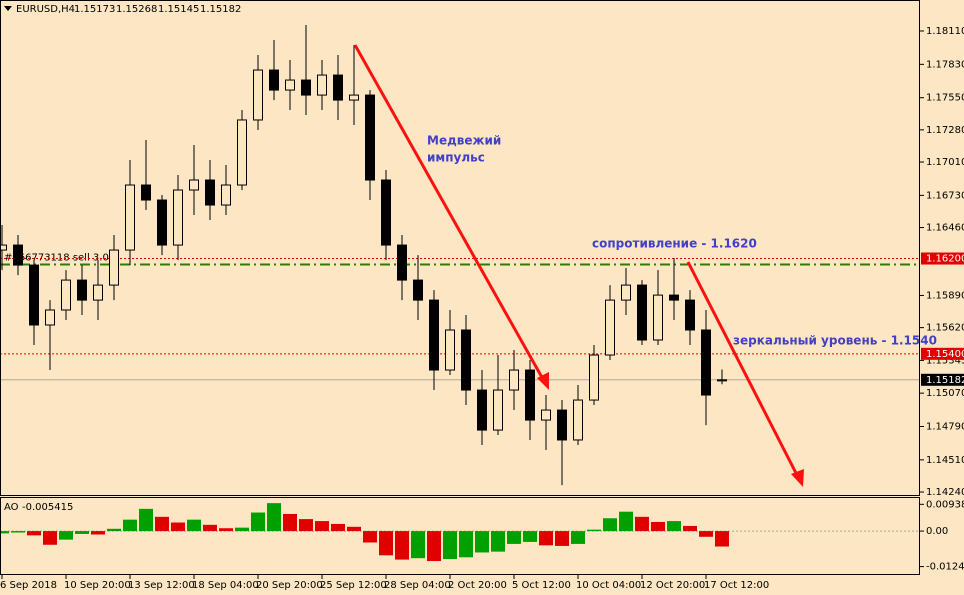 Image resolution: width=964 pixels, height=595 pixels. I want to click on y-tick-label: 1.15890, so click(945, 295).